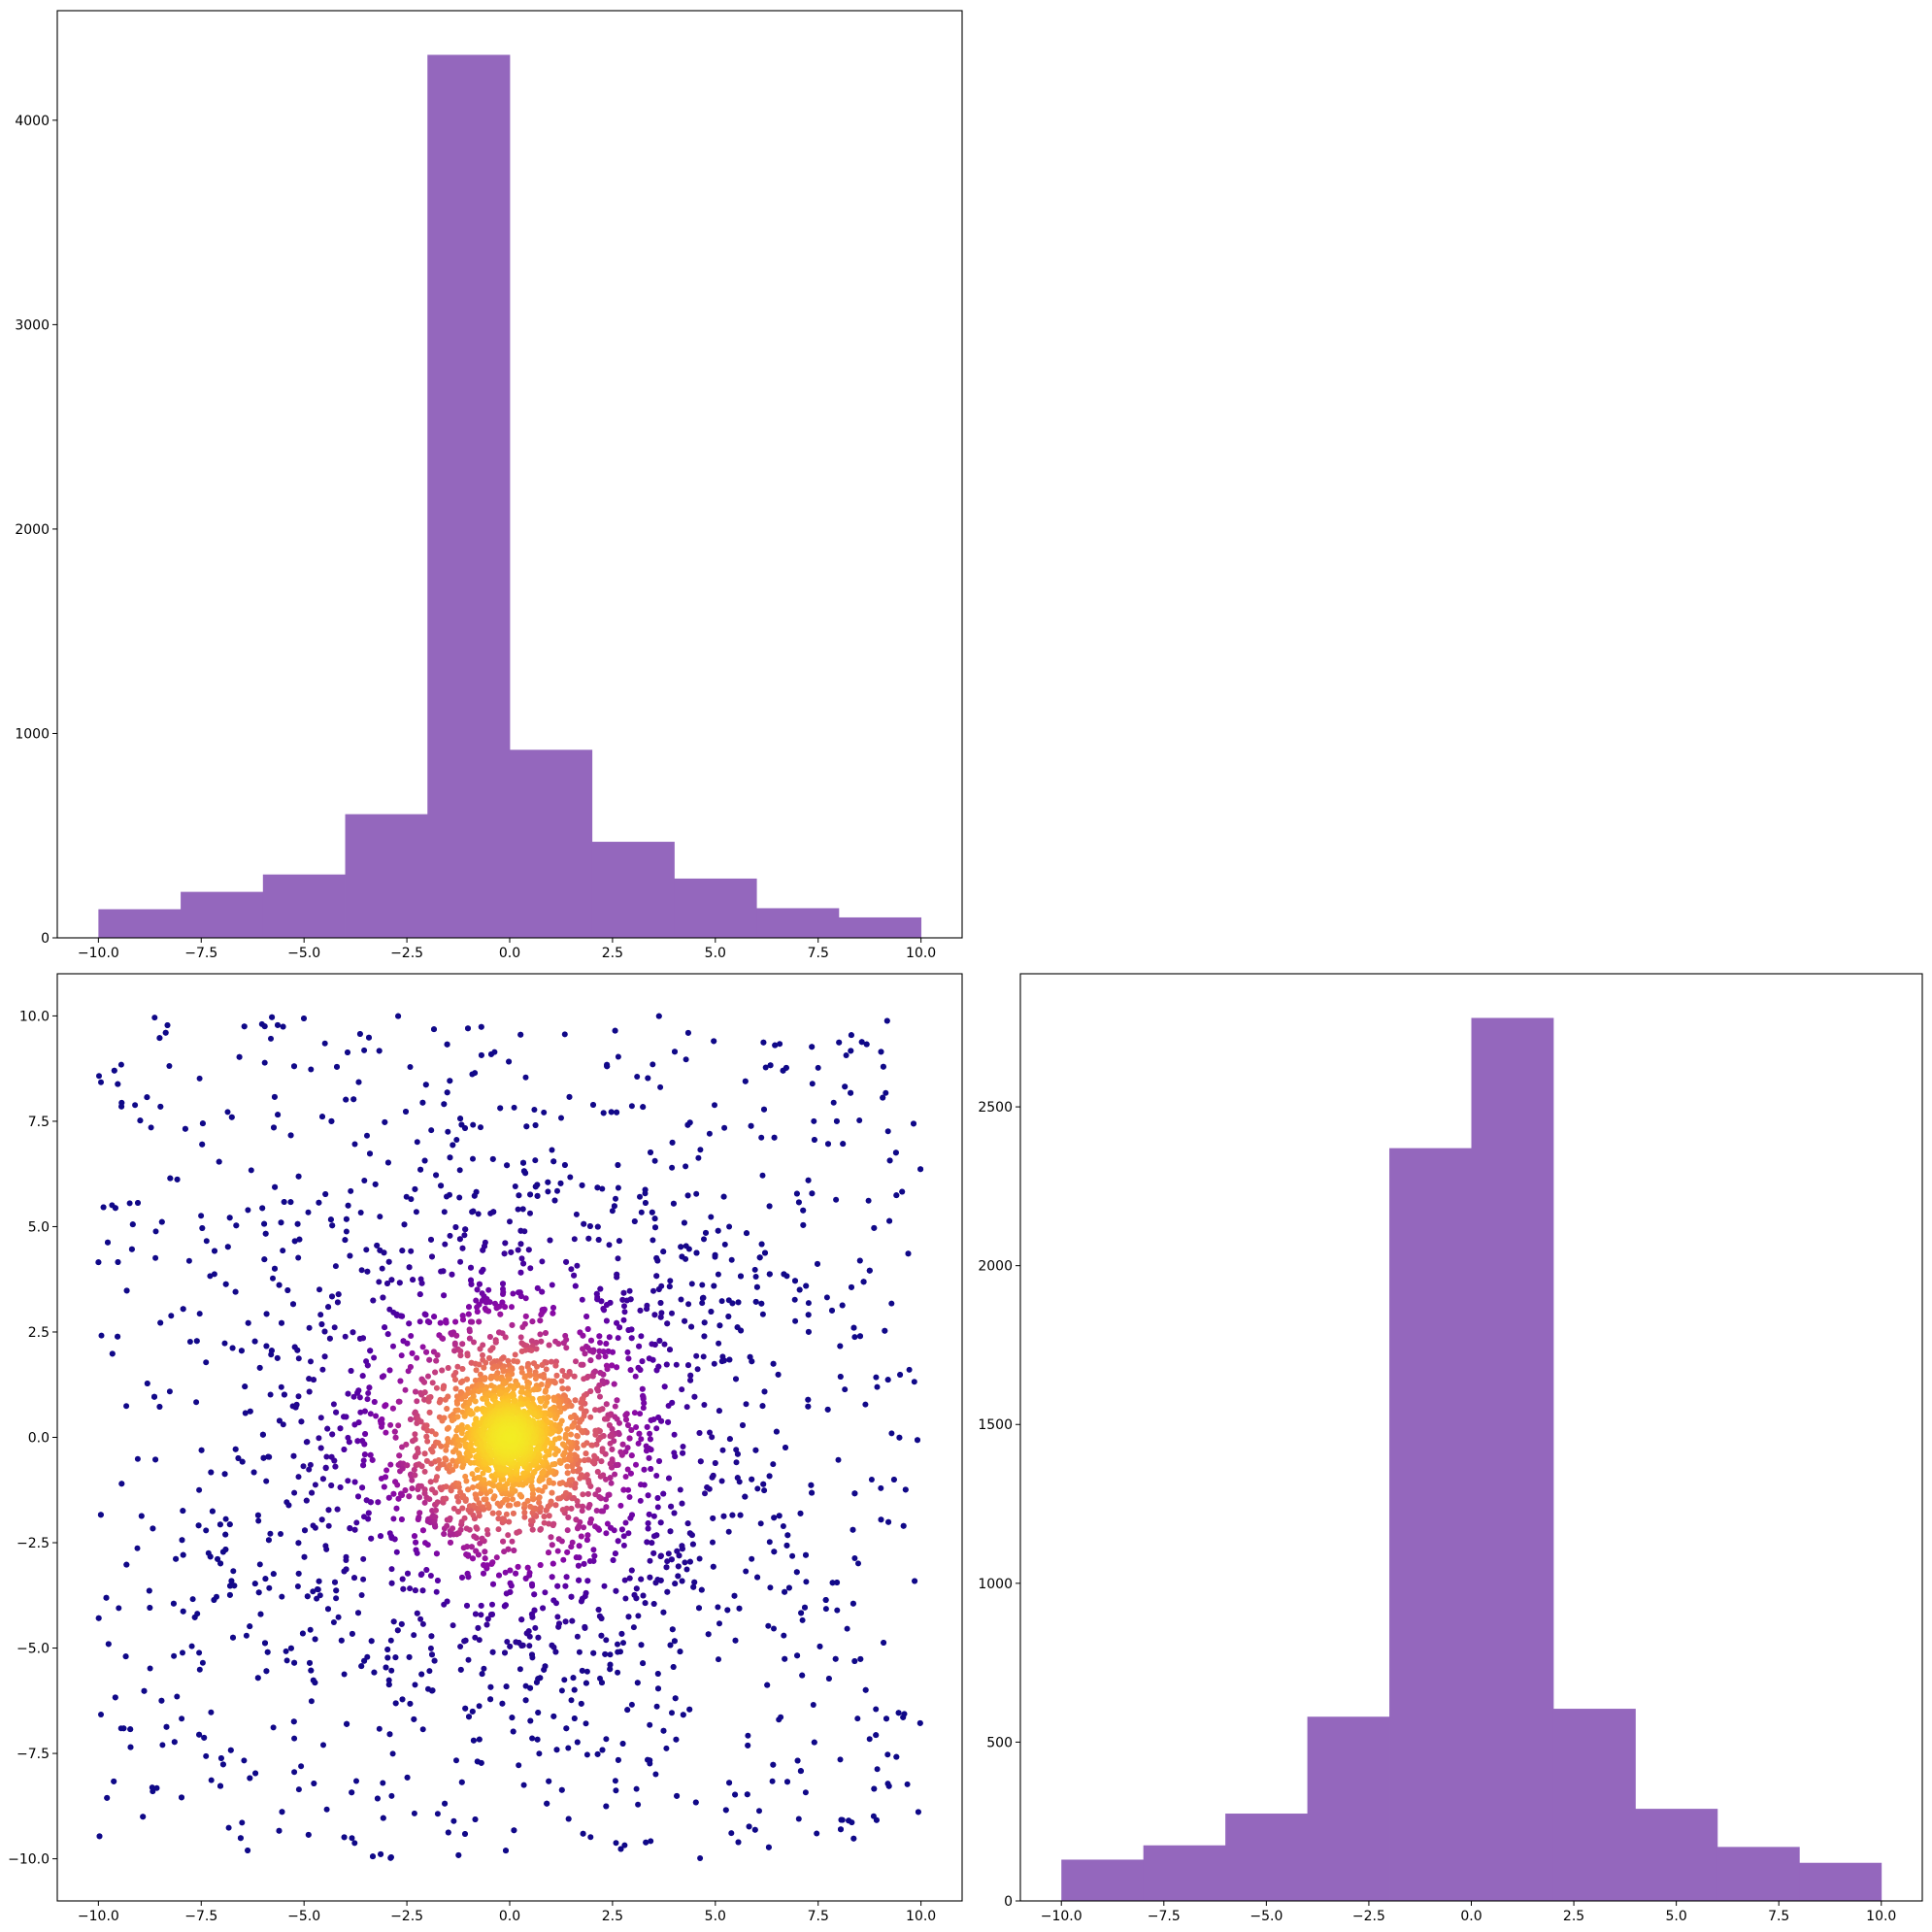 This screenshot has height=1932, width=1932. Describe the element at coordinates (222, 915) in the screenshot. I see `top-hist-bar` at that location.